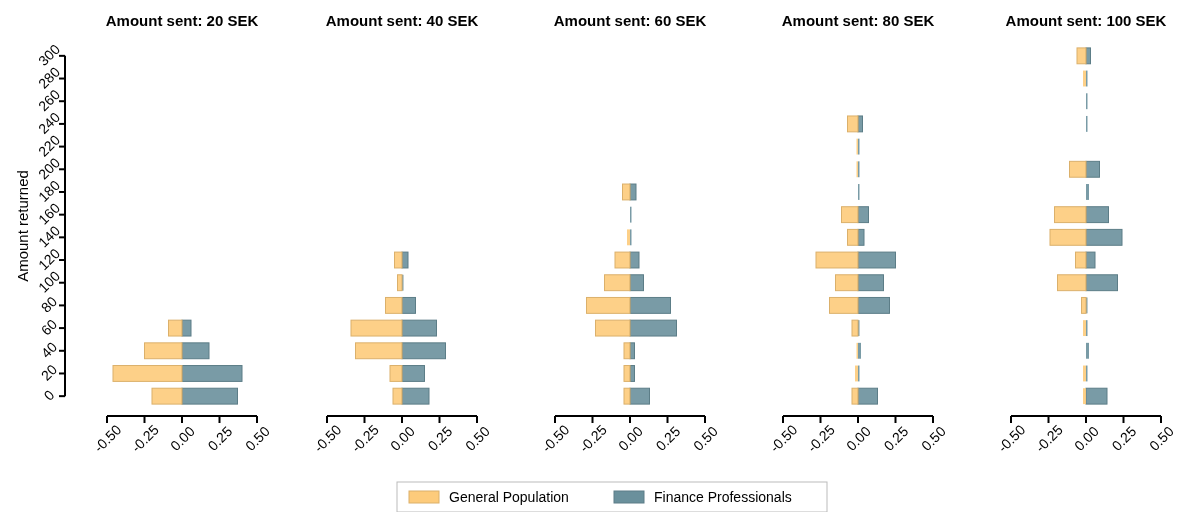 The height and width of the screenshot is (512, 1193). What do you see at coordinates (49, 350) in the screenshot?
I see `y-tick-label: 40` at bounding box center [49, 350].